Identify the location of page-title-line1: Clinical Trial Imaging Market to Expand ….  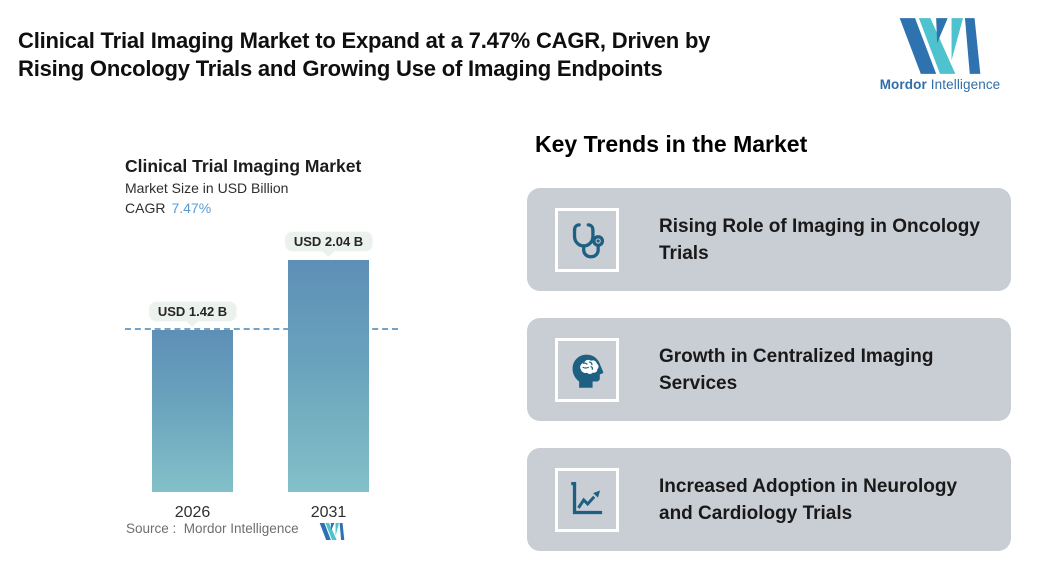
(364, 40).